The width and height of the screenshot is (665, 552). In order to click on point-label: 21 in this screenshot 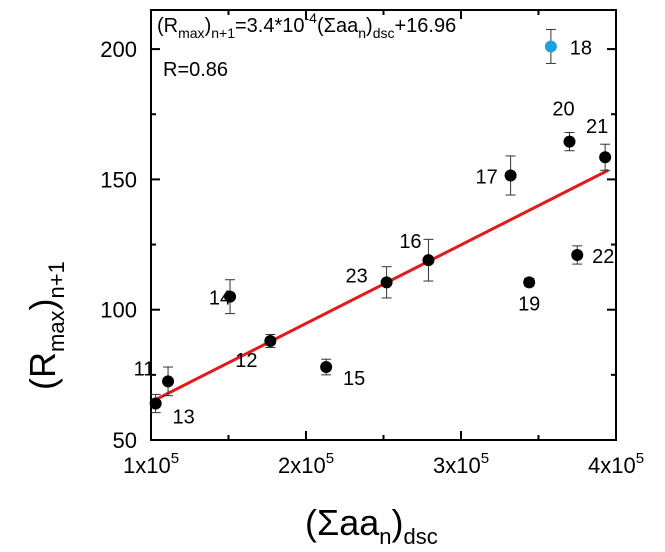, I will do `click(597, 127)`.